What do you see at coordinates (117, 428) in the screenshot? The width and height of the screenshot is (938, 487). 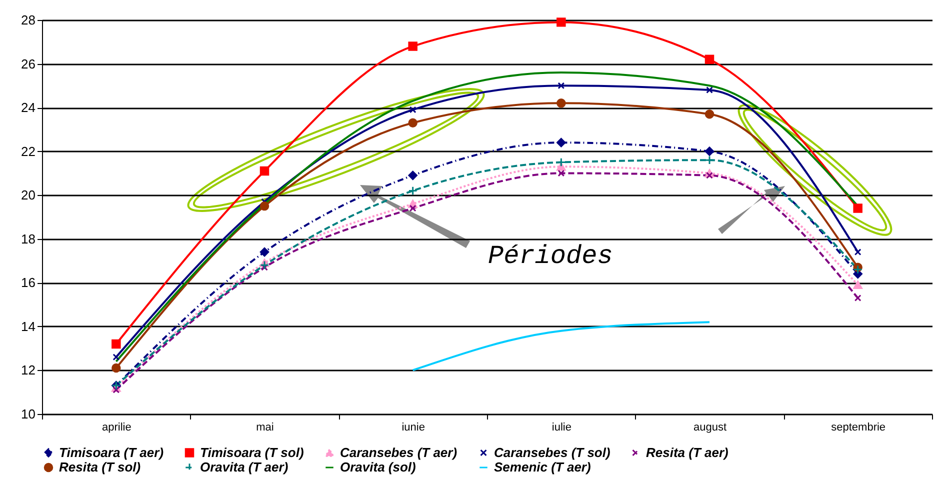 I see `x-tick-label: aprilie` at bounding box center [117, 428].